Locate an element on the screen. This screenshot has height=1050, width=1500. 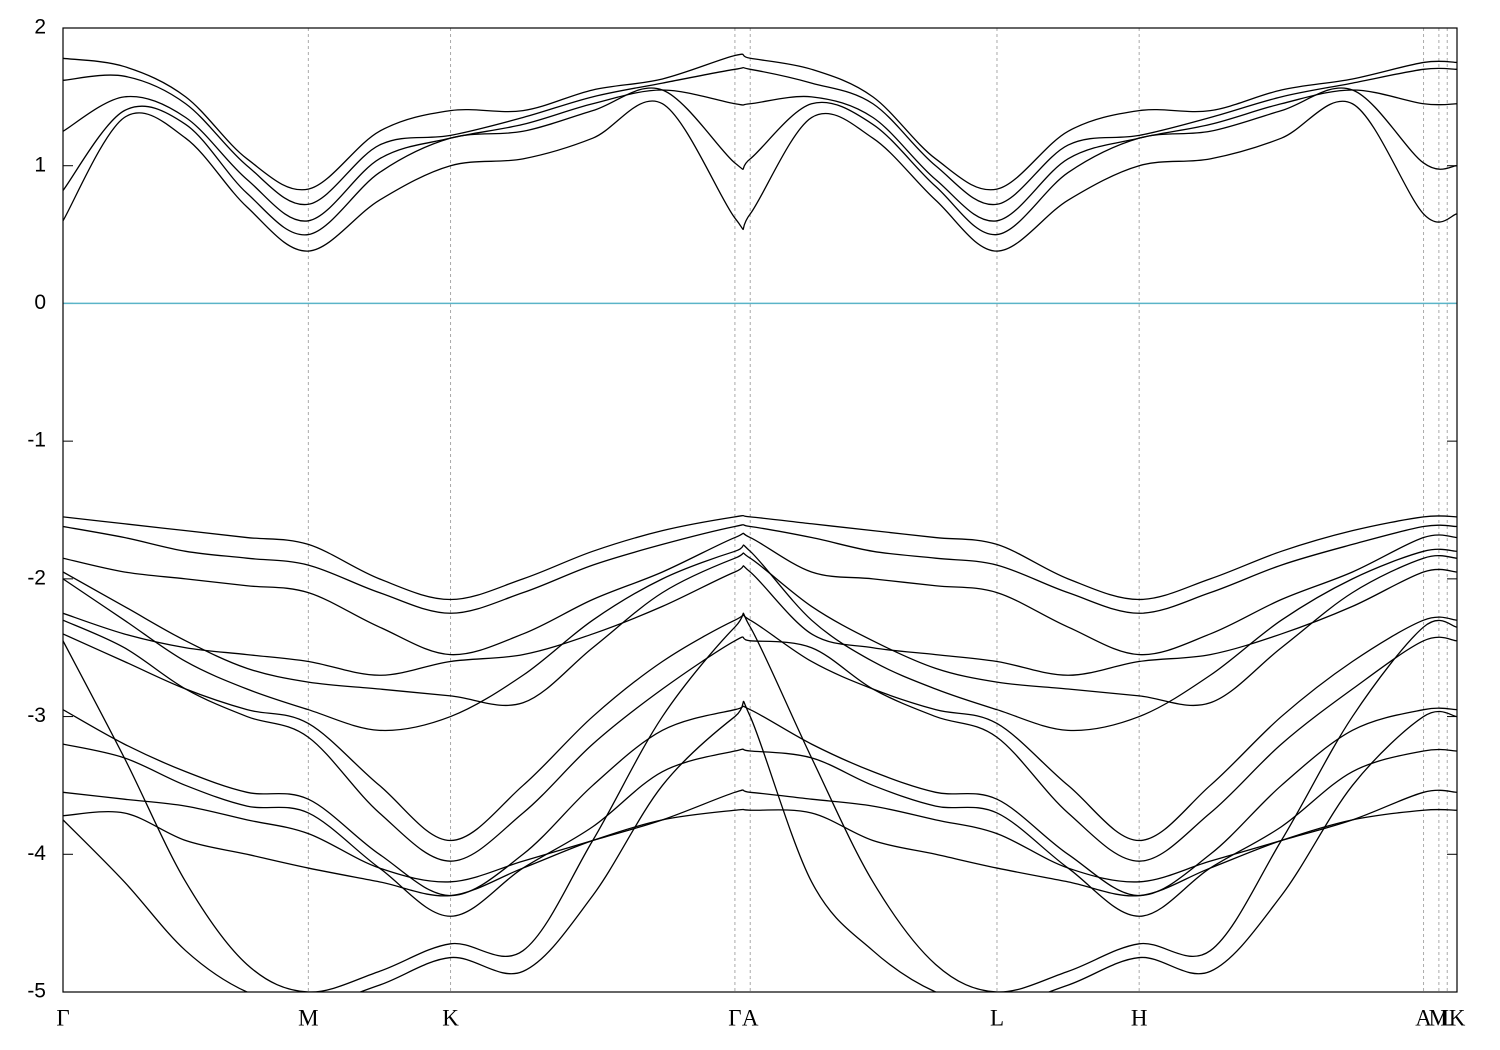
y-tick-label: 2 is located at coordinates (40, 27).